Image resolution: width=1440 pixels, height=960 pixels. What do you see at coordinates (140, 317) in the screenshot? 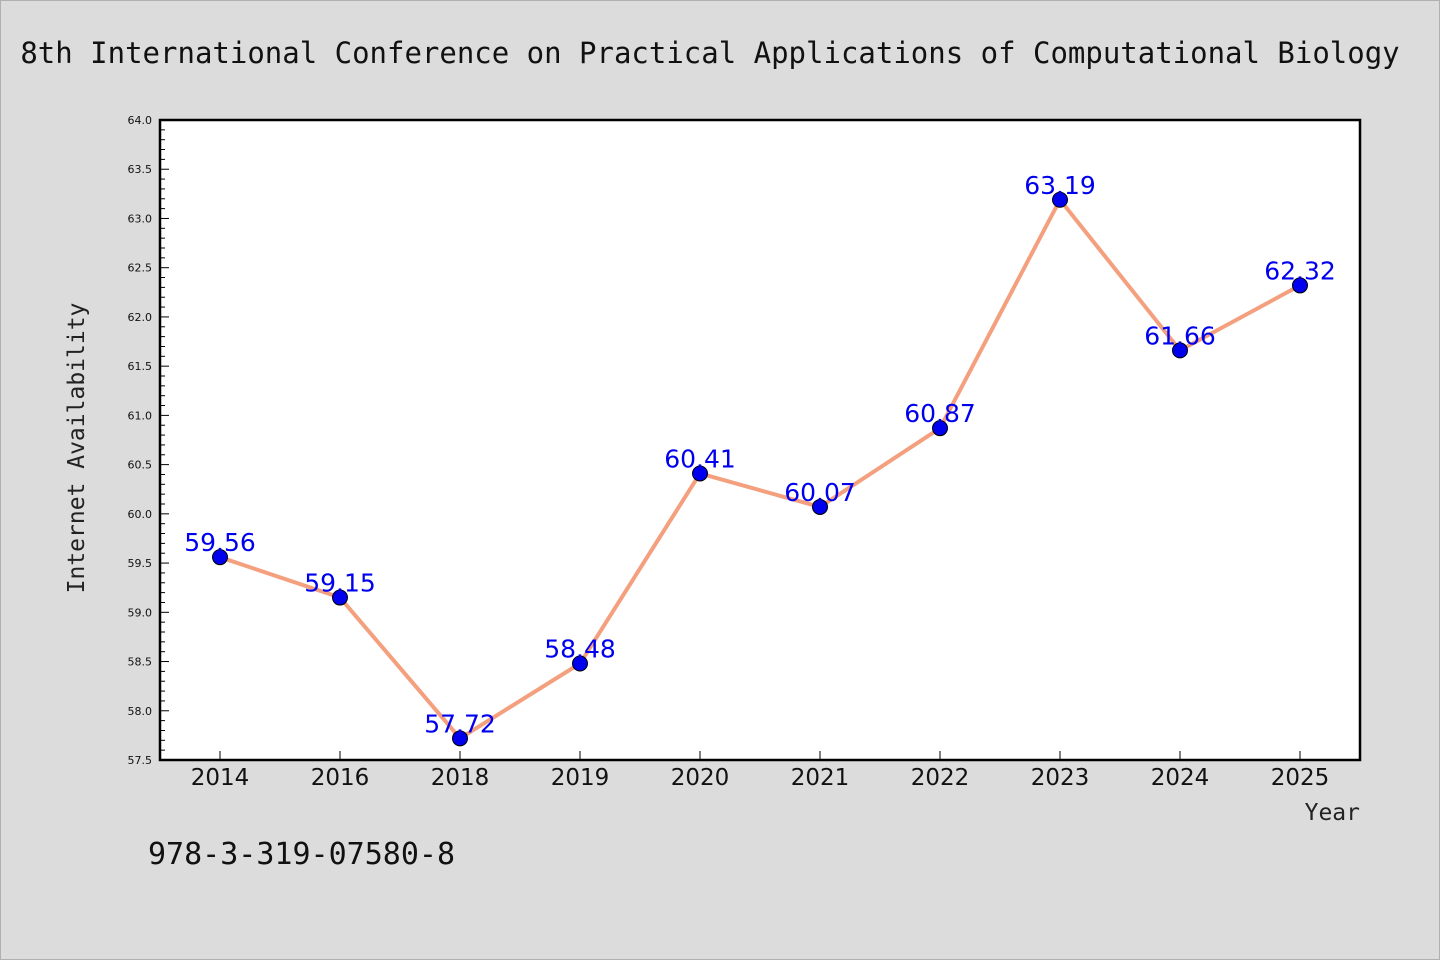
I see `y-tick-label: 62.0` at bounding box center [140, 317].